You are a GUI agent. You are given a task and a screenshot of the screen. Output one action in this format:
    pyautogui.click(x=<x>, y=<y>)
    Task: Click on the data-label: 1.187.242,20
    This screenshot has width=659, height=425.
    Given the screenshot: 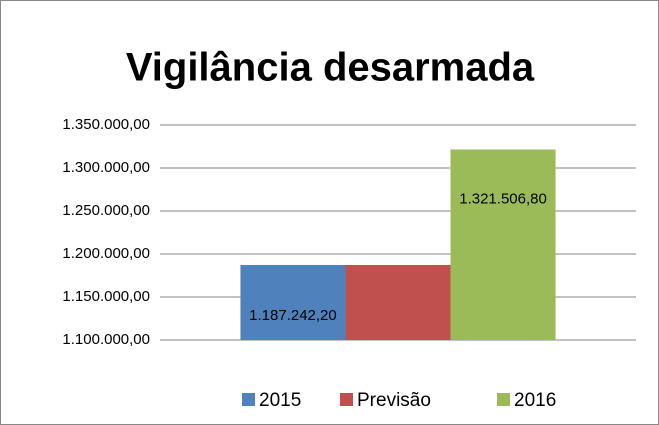 What is the action you would take?
    pyautogui.click(x=293, y=315)
    